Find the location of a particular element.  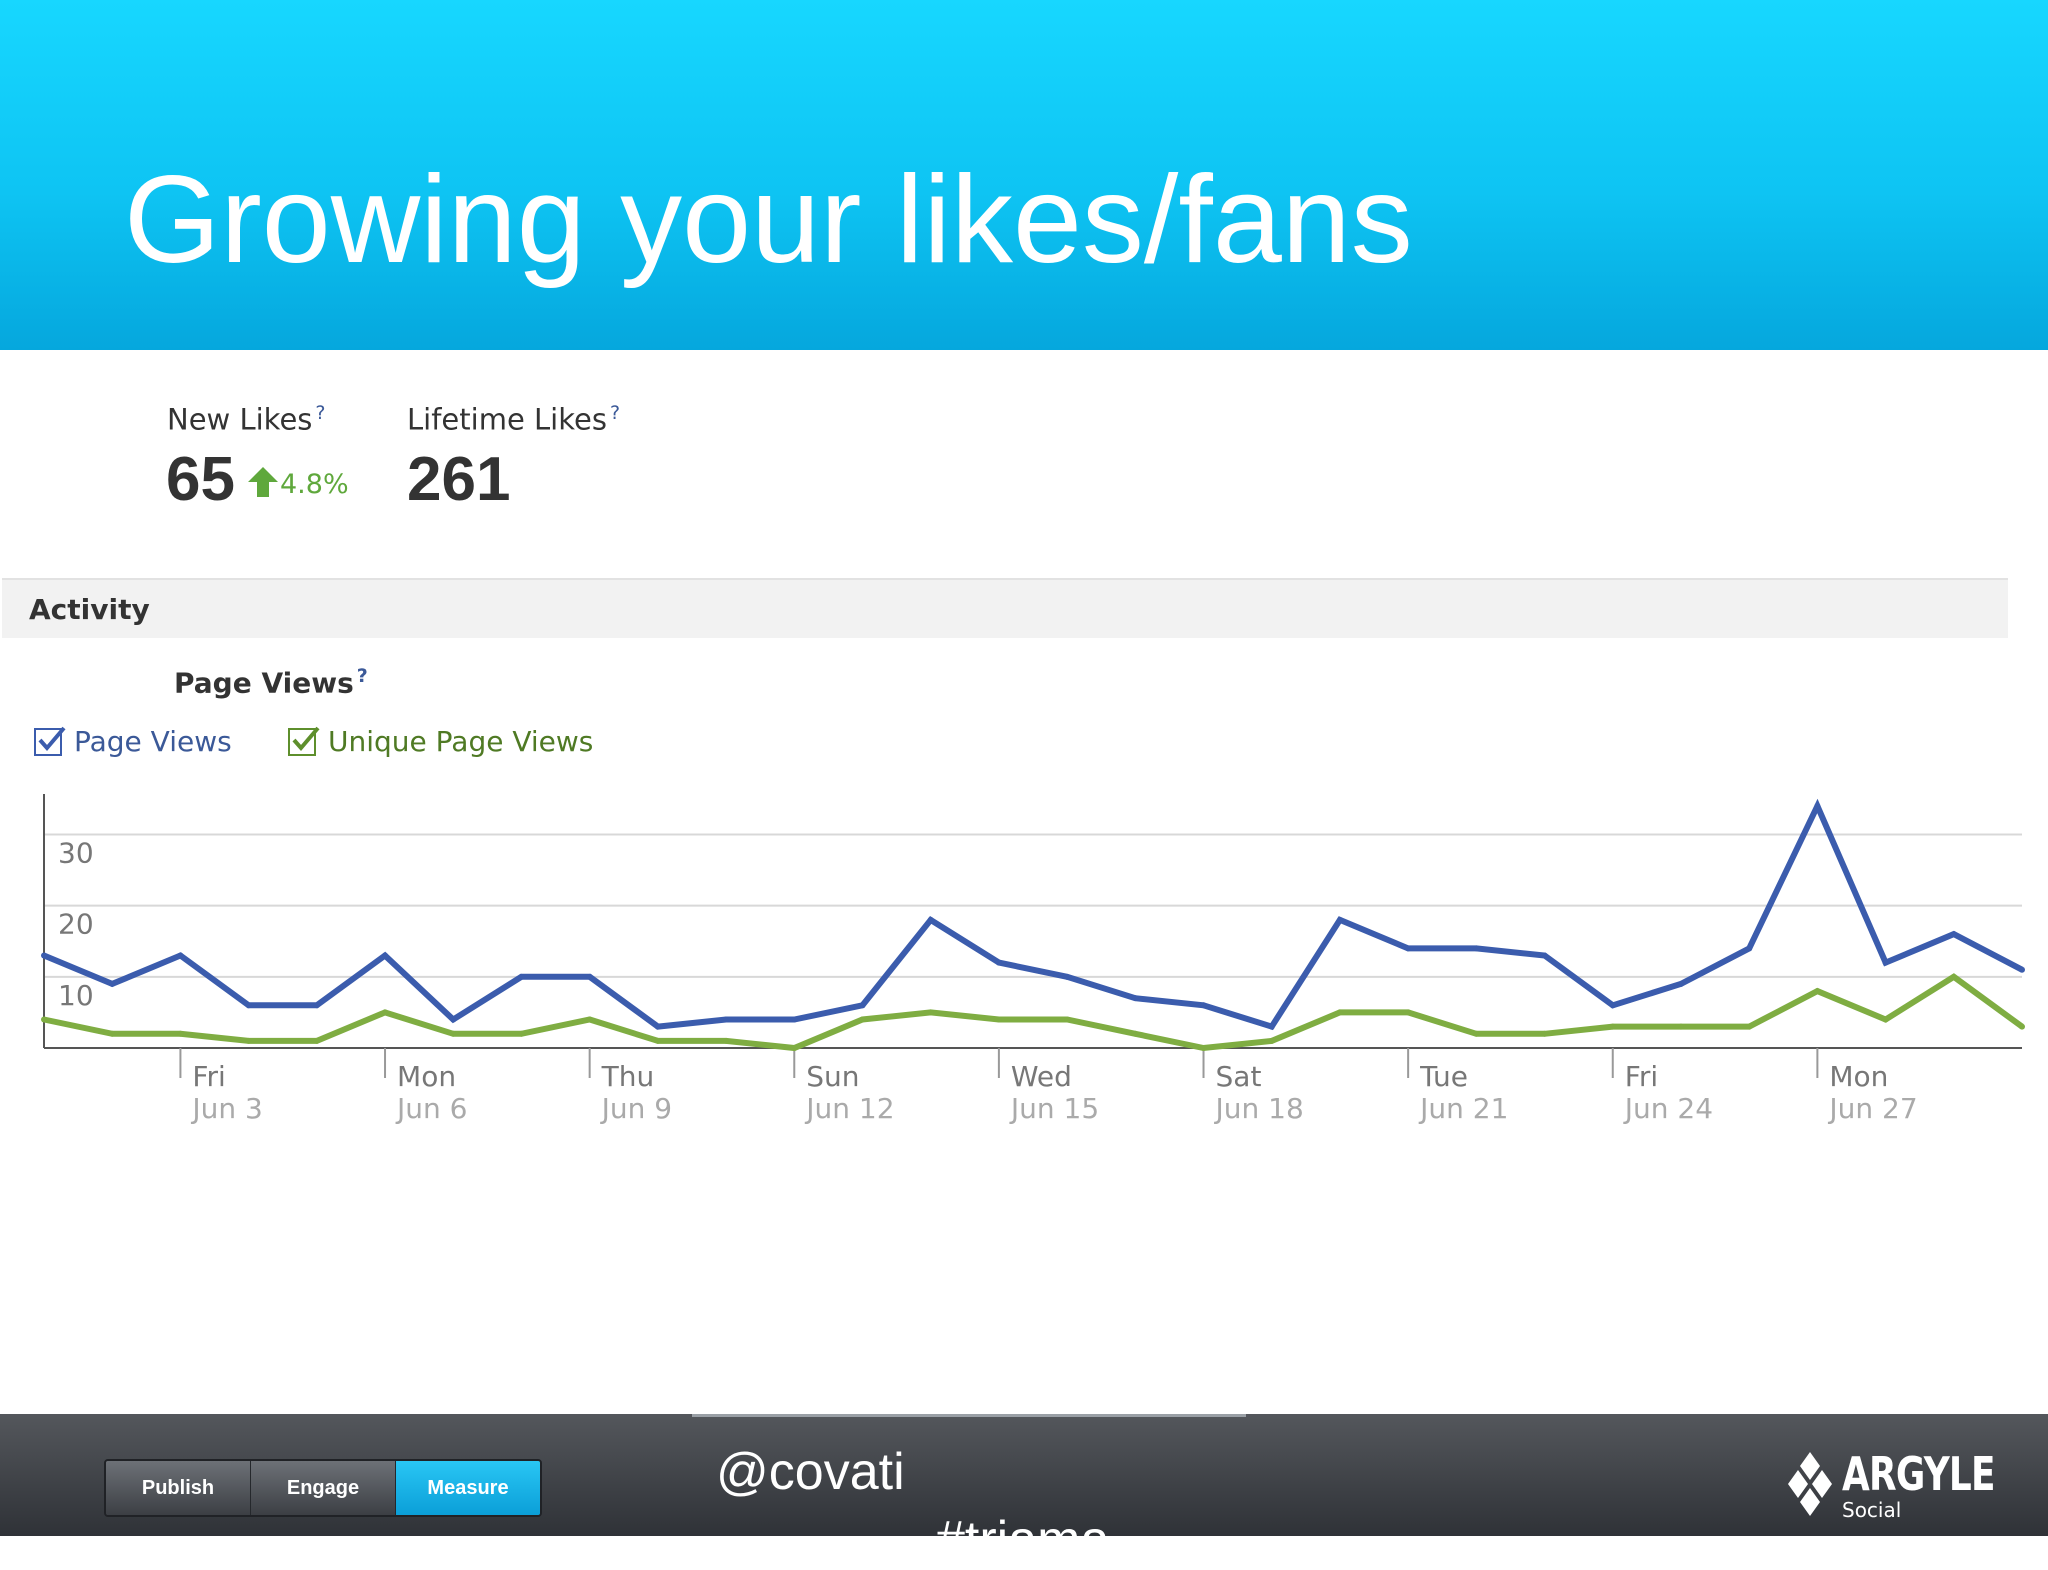

footer-tabs: Publish Engage Measure is located at coordinates (323, 1488).